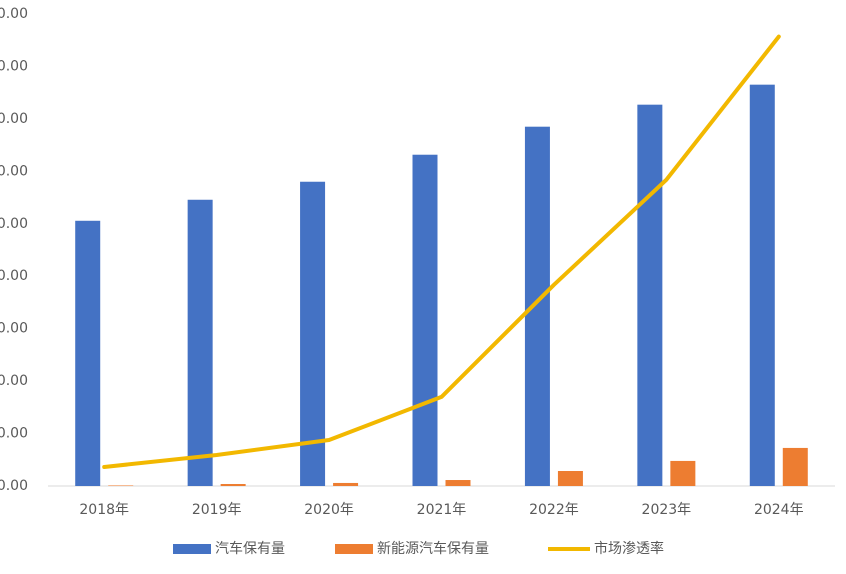  What do you see at coordinates (667, 510) in the screenshot?
I see `x-tick-label: 2023年` at bounding box center [667, 510].